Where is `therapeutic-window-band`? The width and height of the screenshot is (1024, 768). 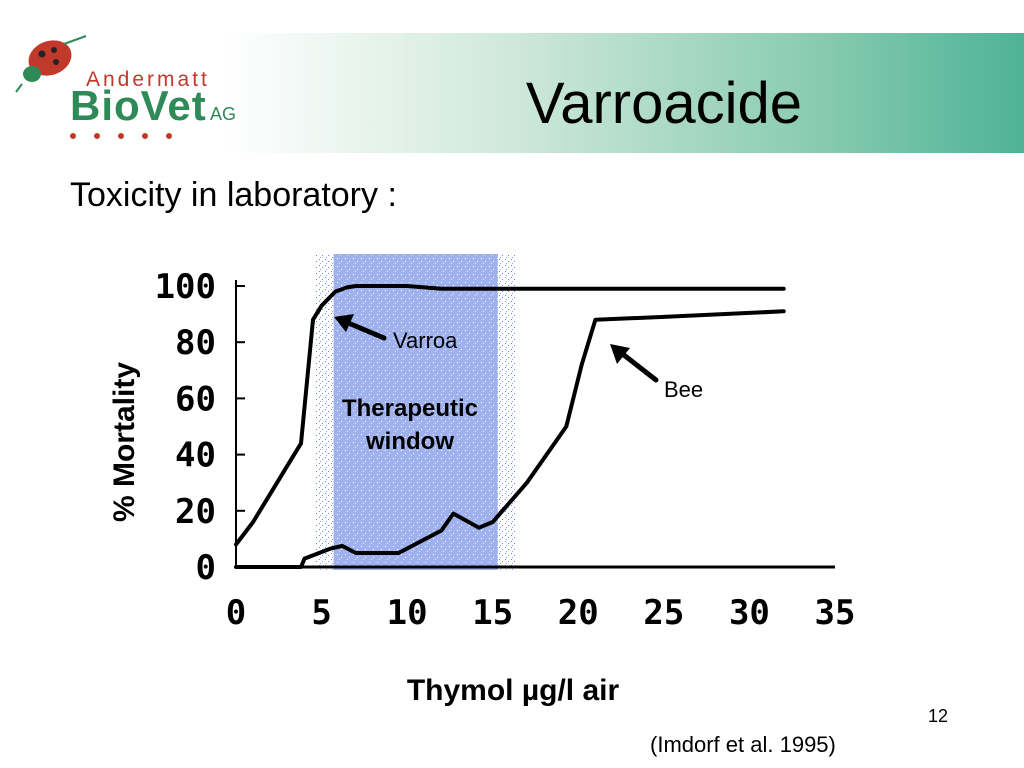 therapeutic-window-band is located at coordinates (415, 412).